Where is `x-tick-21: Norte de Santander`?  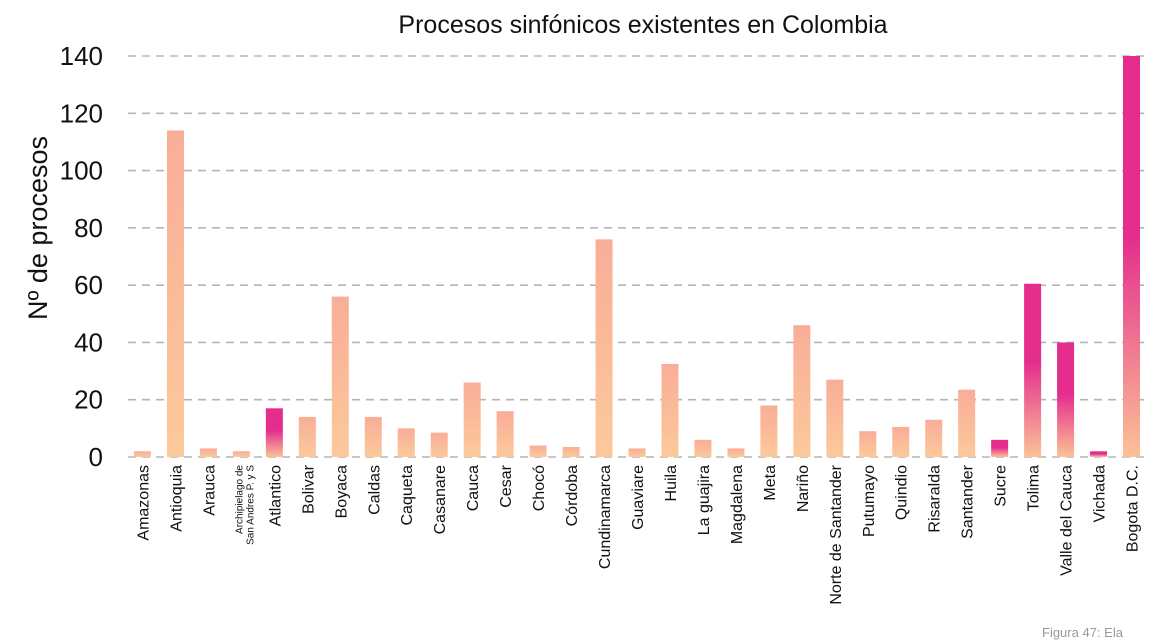
x-tick-21: Norte de Santander is located at coordinates (836, 534).